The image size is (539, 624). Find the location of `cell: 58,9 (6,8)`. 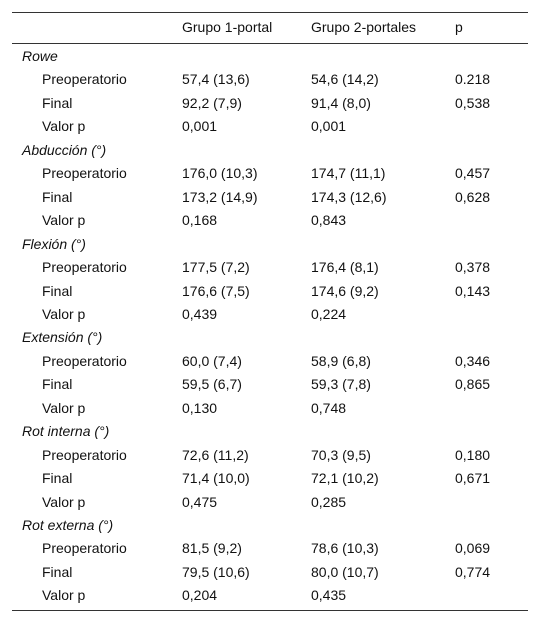

cell: 58,9 (6,8) is located at coordinates (341, 360).